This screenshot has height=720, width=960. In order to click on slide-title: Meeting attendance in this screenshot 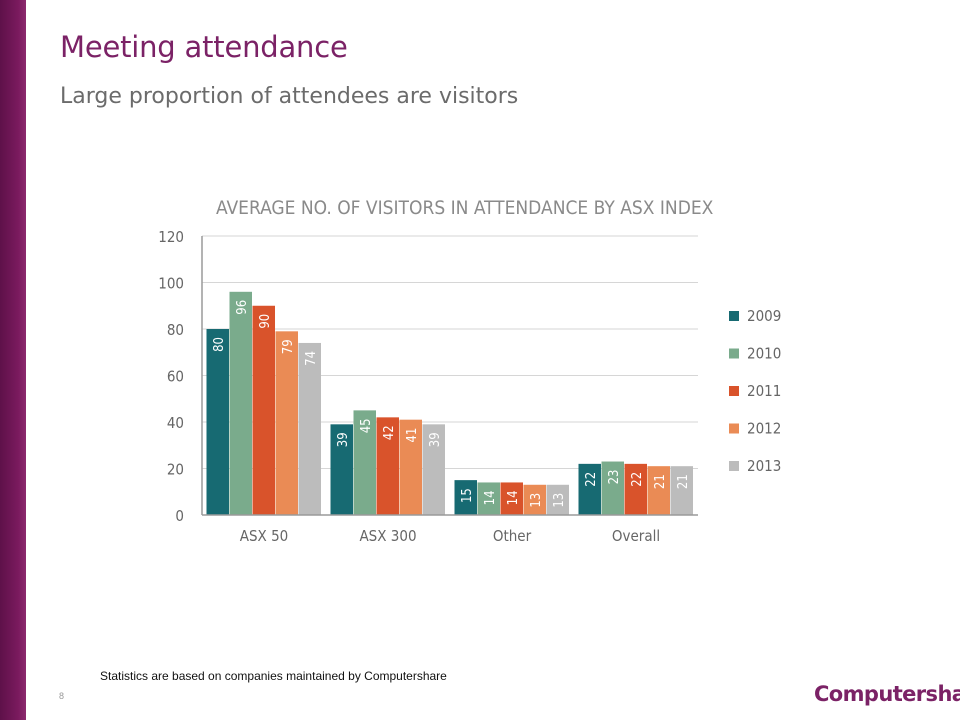, I will do `click(204, 47)`.